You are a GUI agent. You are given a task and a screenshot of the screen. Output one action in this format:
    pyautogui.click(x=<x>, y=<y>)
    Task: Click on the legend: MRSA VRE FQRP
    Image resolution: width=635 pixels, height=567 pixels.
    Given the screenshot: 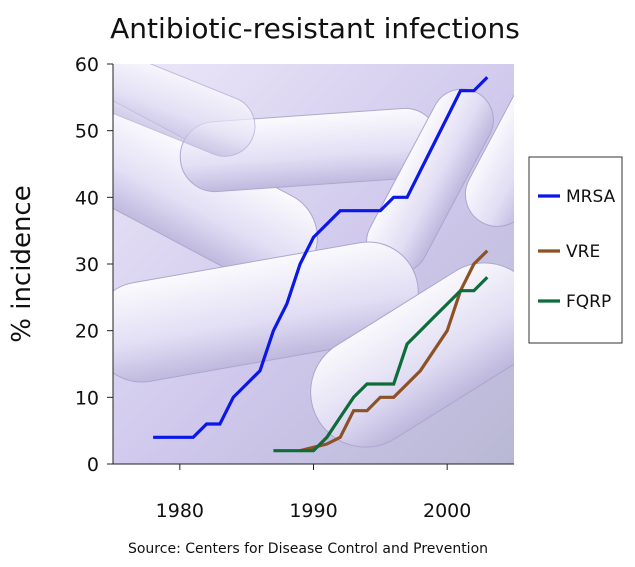 What is the action you would take?
    pyautogui.click(x=575, y=250)
    